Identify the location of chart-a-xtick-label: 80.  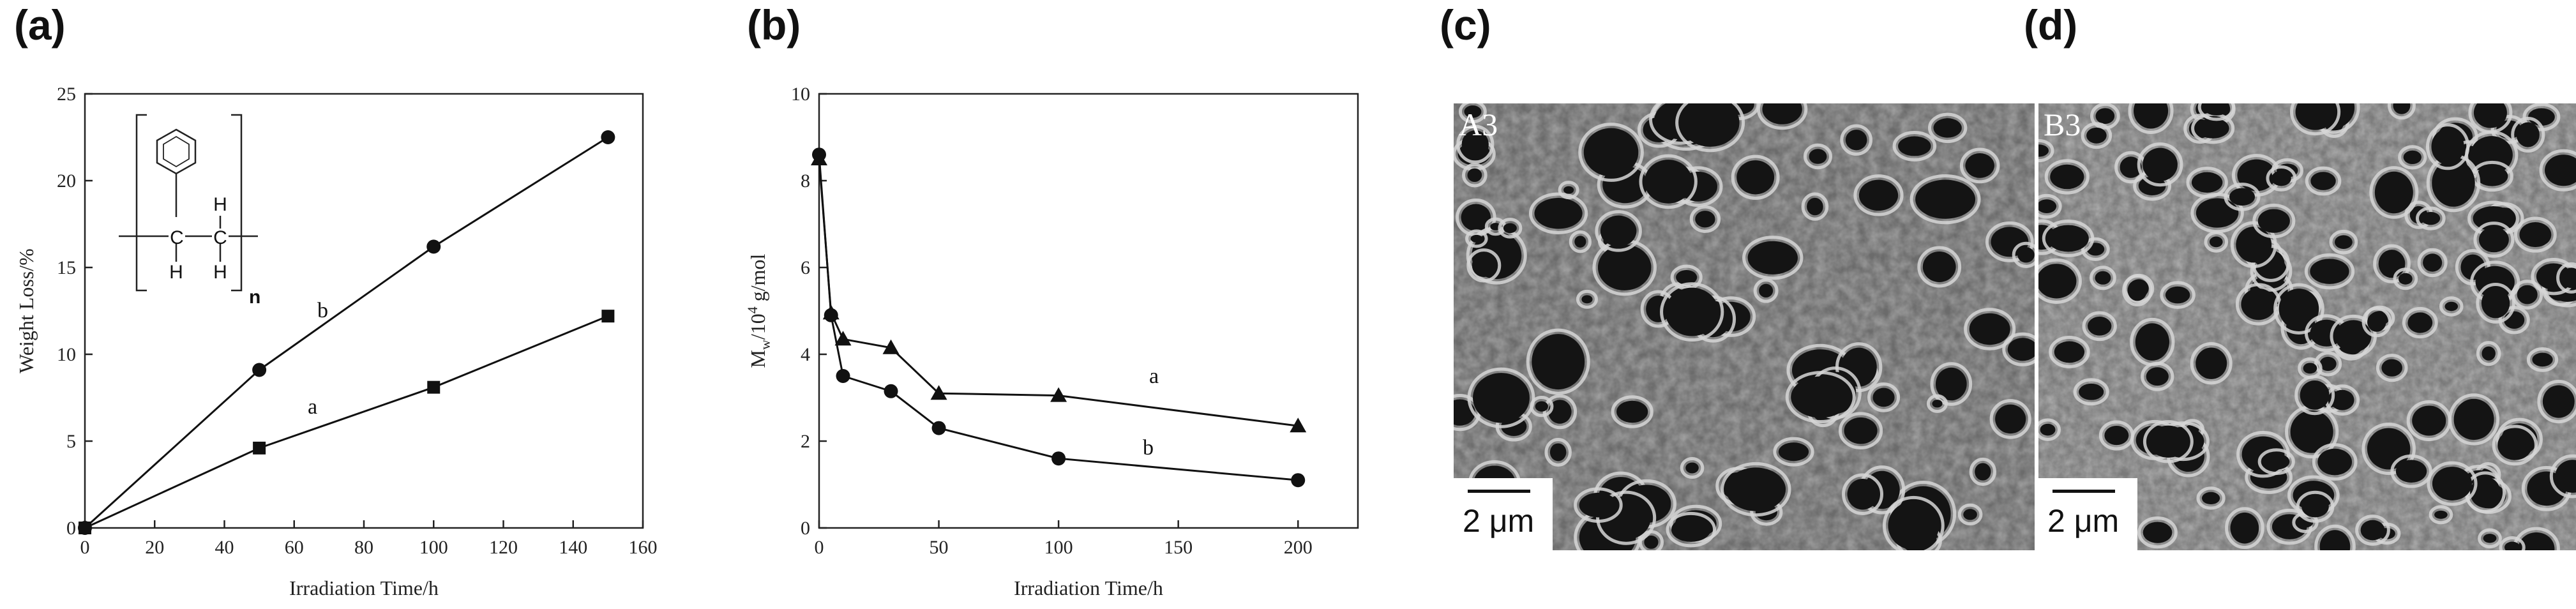
(363, 547).